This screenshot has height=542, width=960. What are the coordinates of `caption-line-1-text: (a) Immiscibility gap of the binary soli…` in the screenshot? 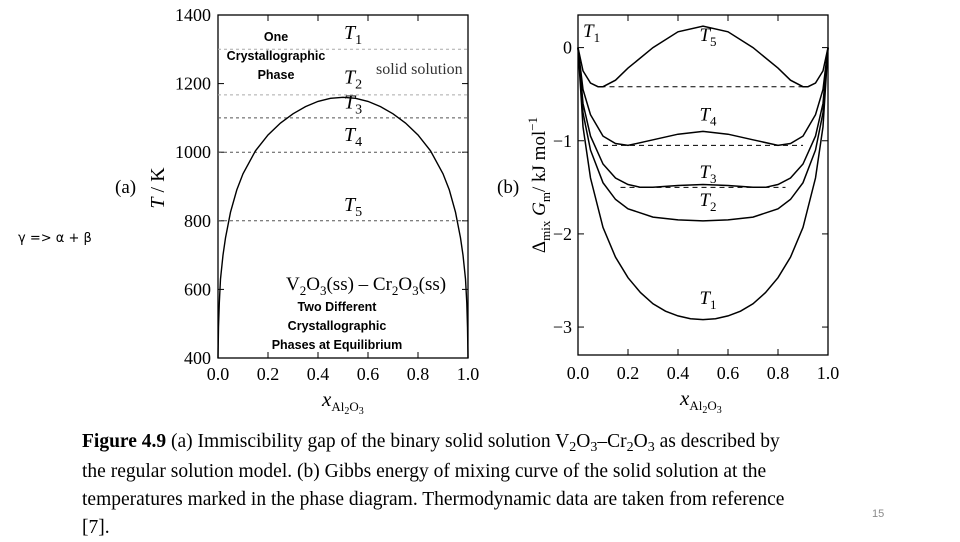 It's located at (368, 441).